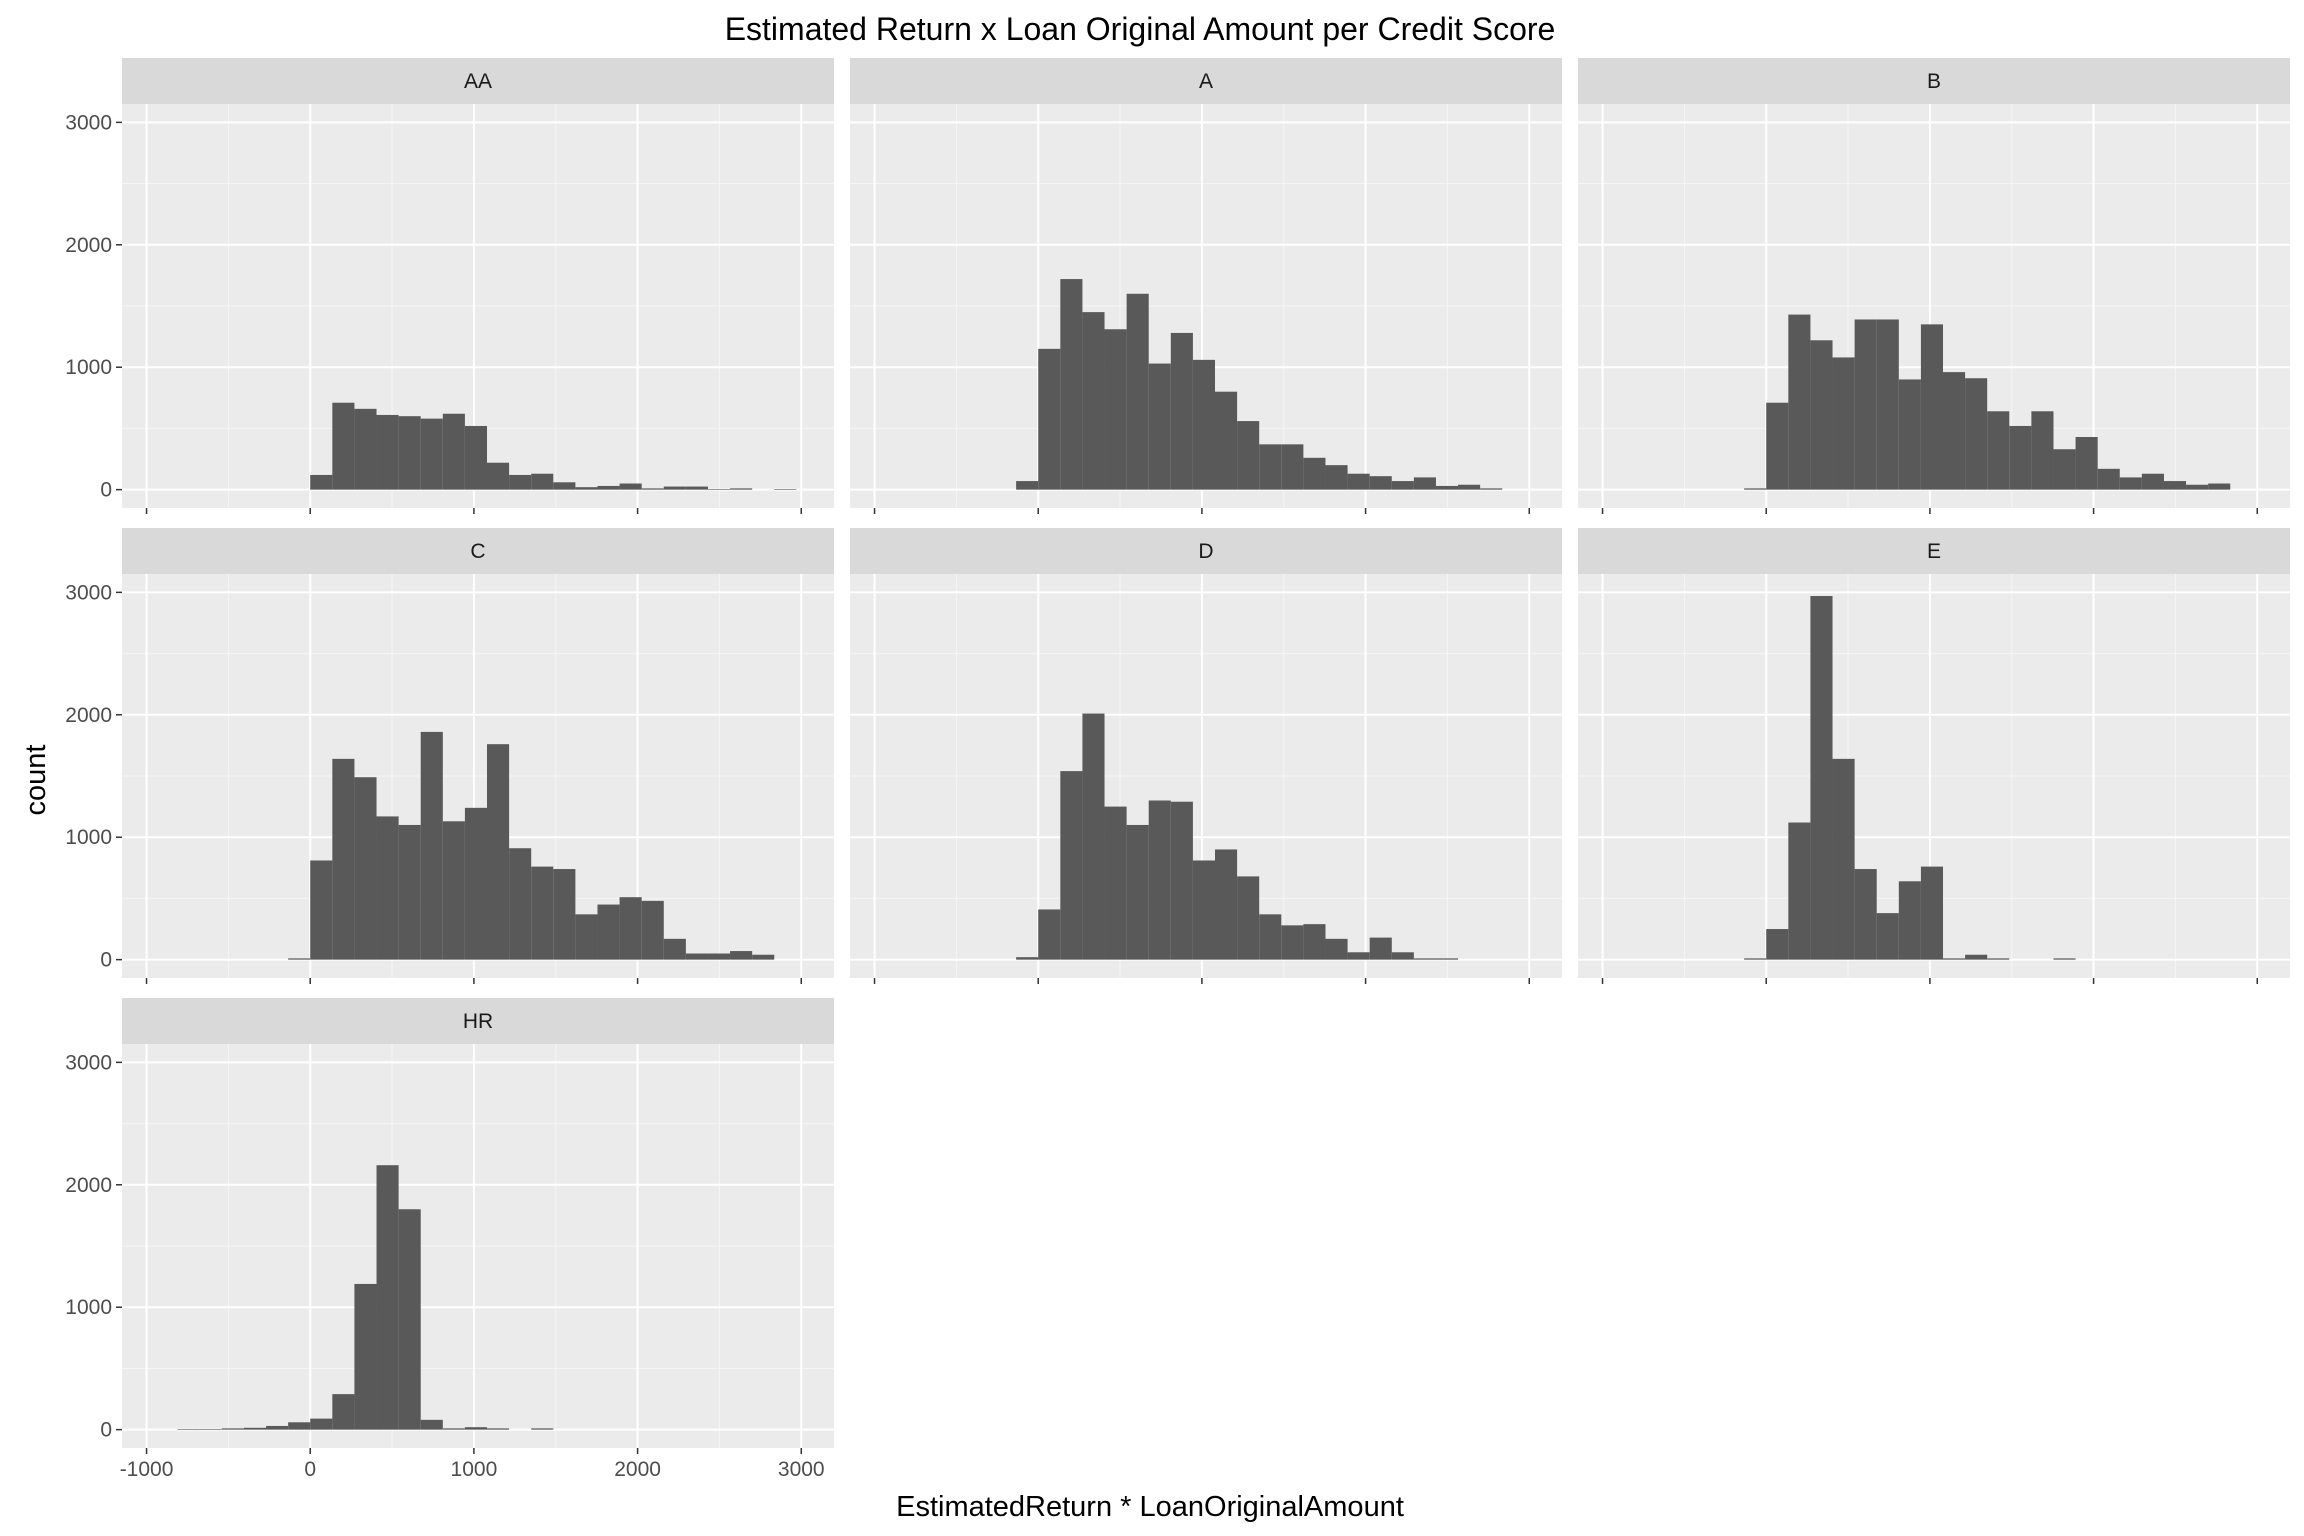  What do you see at coordinates (449, 1239) in the screenshot?
I see `facet-panel-hr: HR 0 1000 2000 3000 -1000 0 1000 2000 3000` at bounding box center [449, 1239].